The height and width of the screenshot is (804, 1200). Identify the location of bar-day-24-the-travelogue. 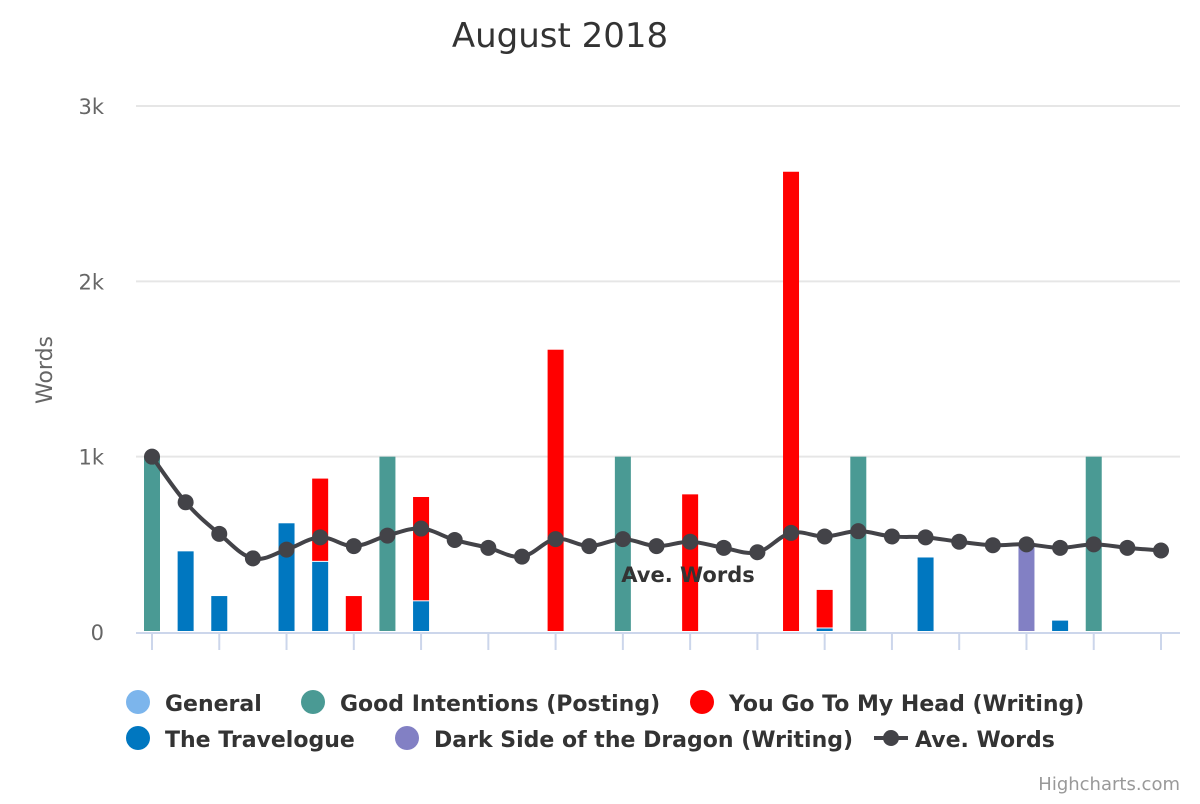
(925, 594).